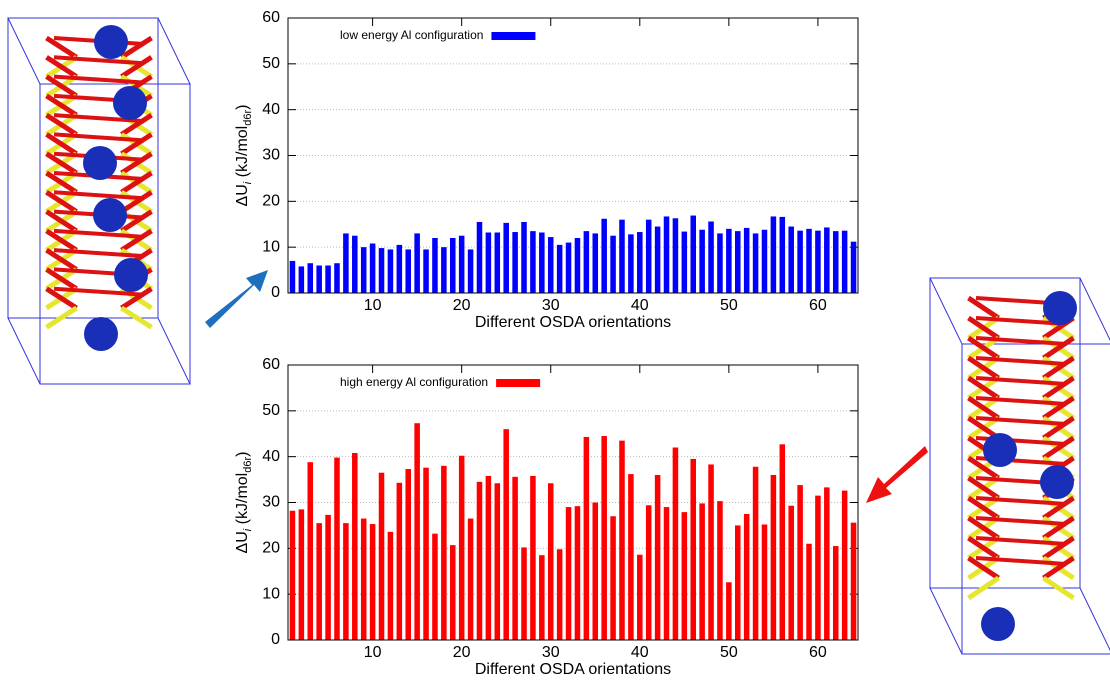 The image size is (1110, 680). I want to click on y-tick-label: 10, so click(271, 246).